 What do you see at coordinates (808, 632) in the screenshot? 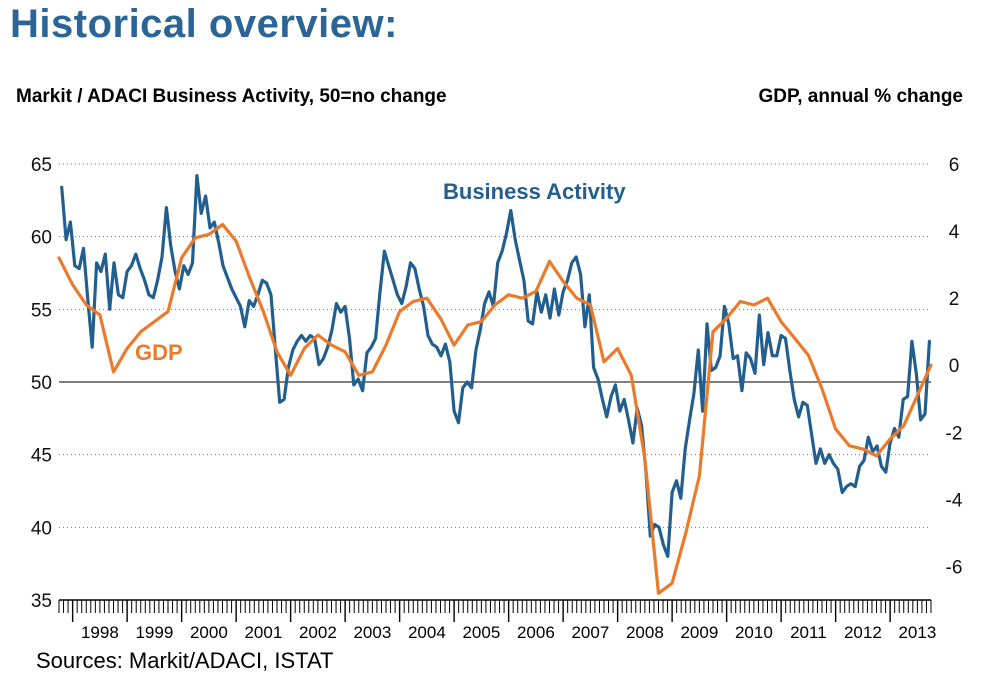
I see `x-tick-label: 2011` at bounding box center [808, 632].